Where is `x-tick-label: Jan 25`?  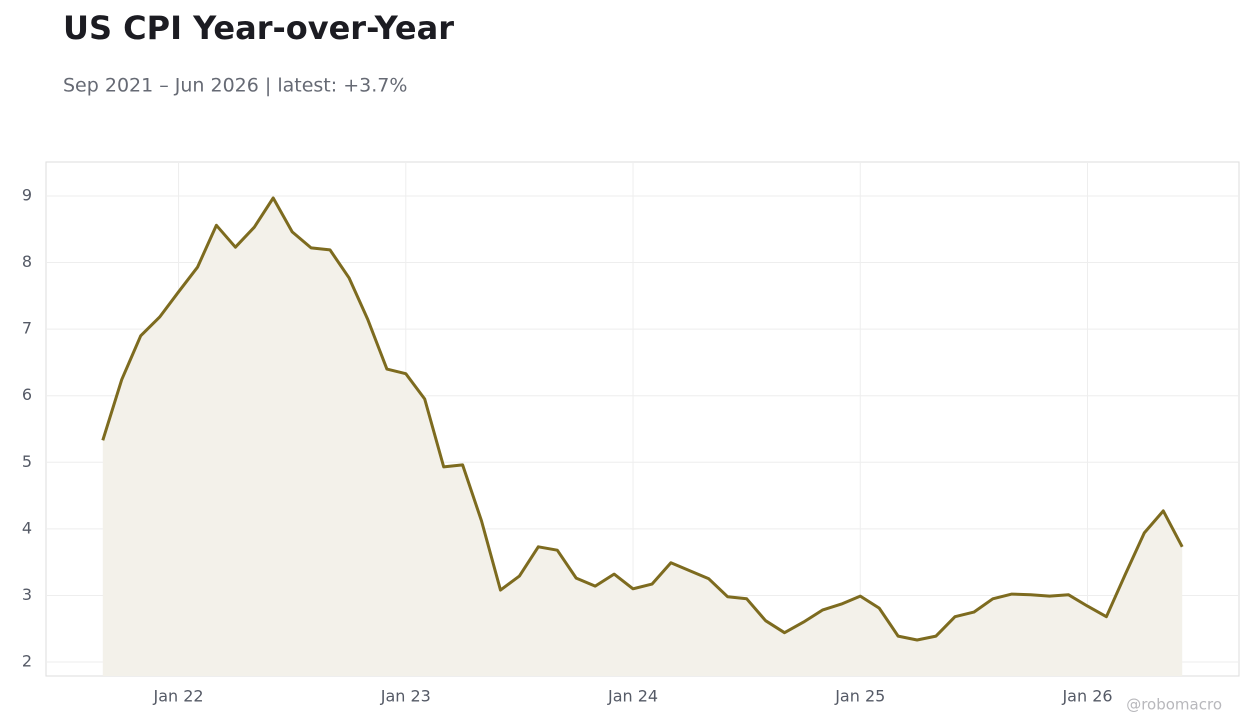
x-tick-label: Jan 25 is located at coordinates (859, 696).